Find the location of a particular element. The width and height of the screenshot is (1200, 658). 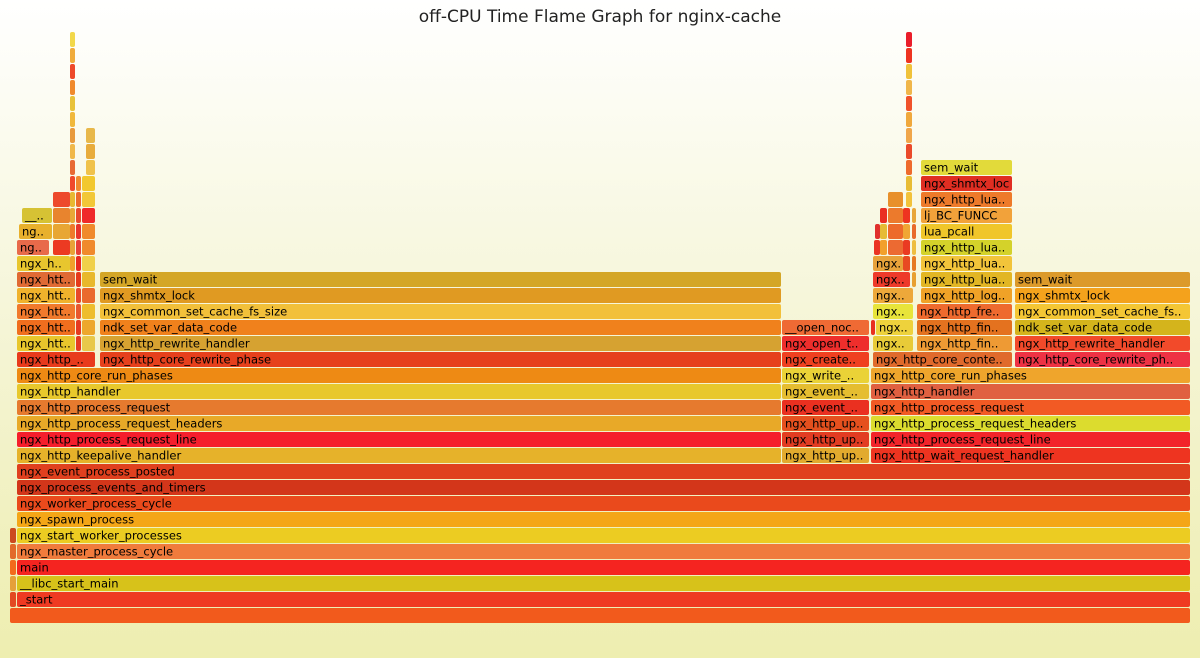

flame-frame: ndk_set_var_data_code is located at coordinates (440, 327).